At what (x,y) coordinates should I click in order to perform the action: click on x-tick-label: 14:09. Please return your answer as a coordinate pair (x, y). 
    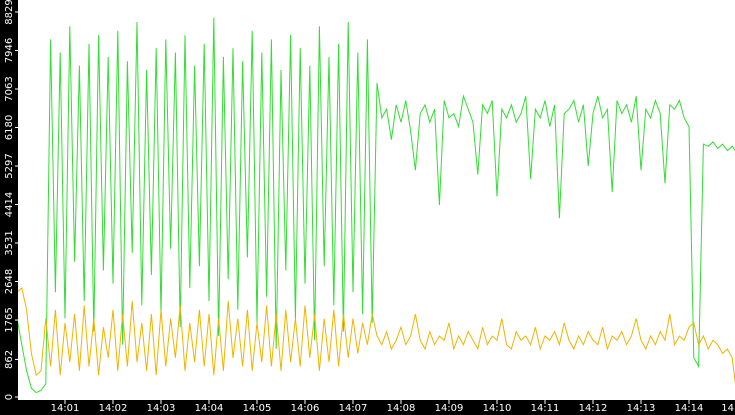
    Looking at the image, I should click on (449, 408).